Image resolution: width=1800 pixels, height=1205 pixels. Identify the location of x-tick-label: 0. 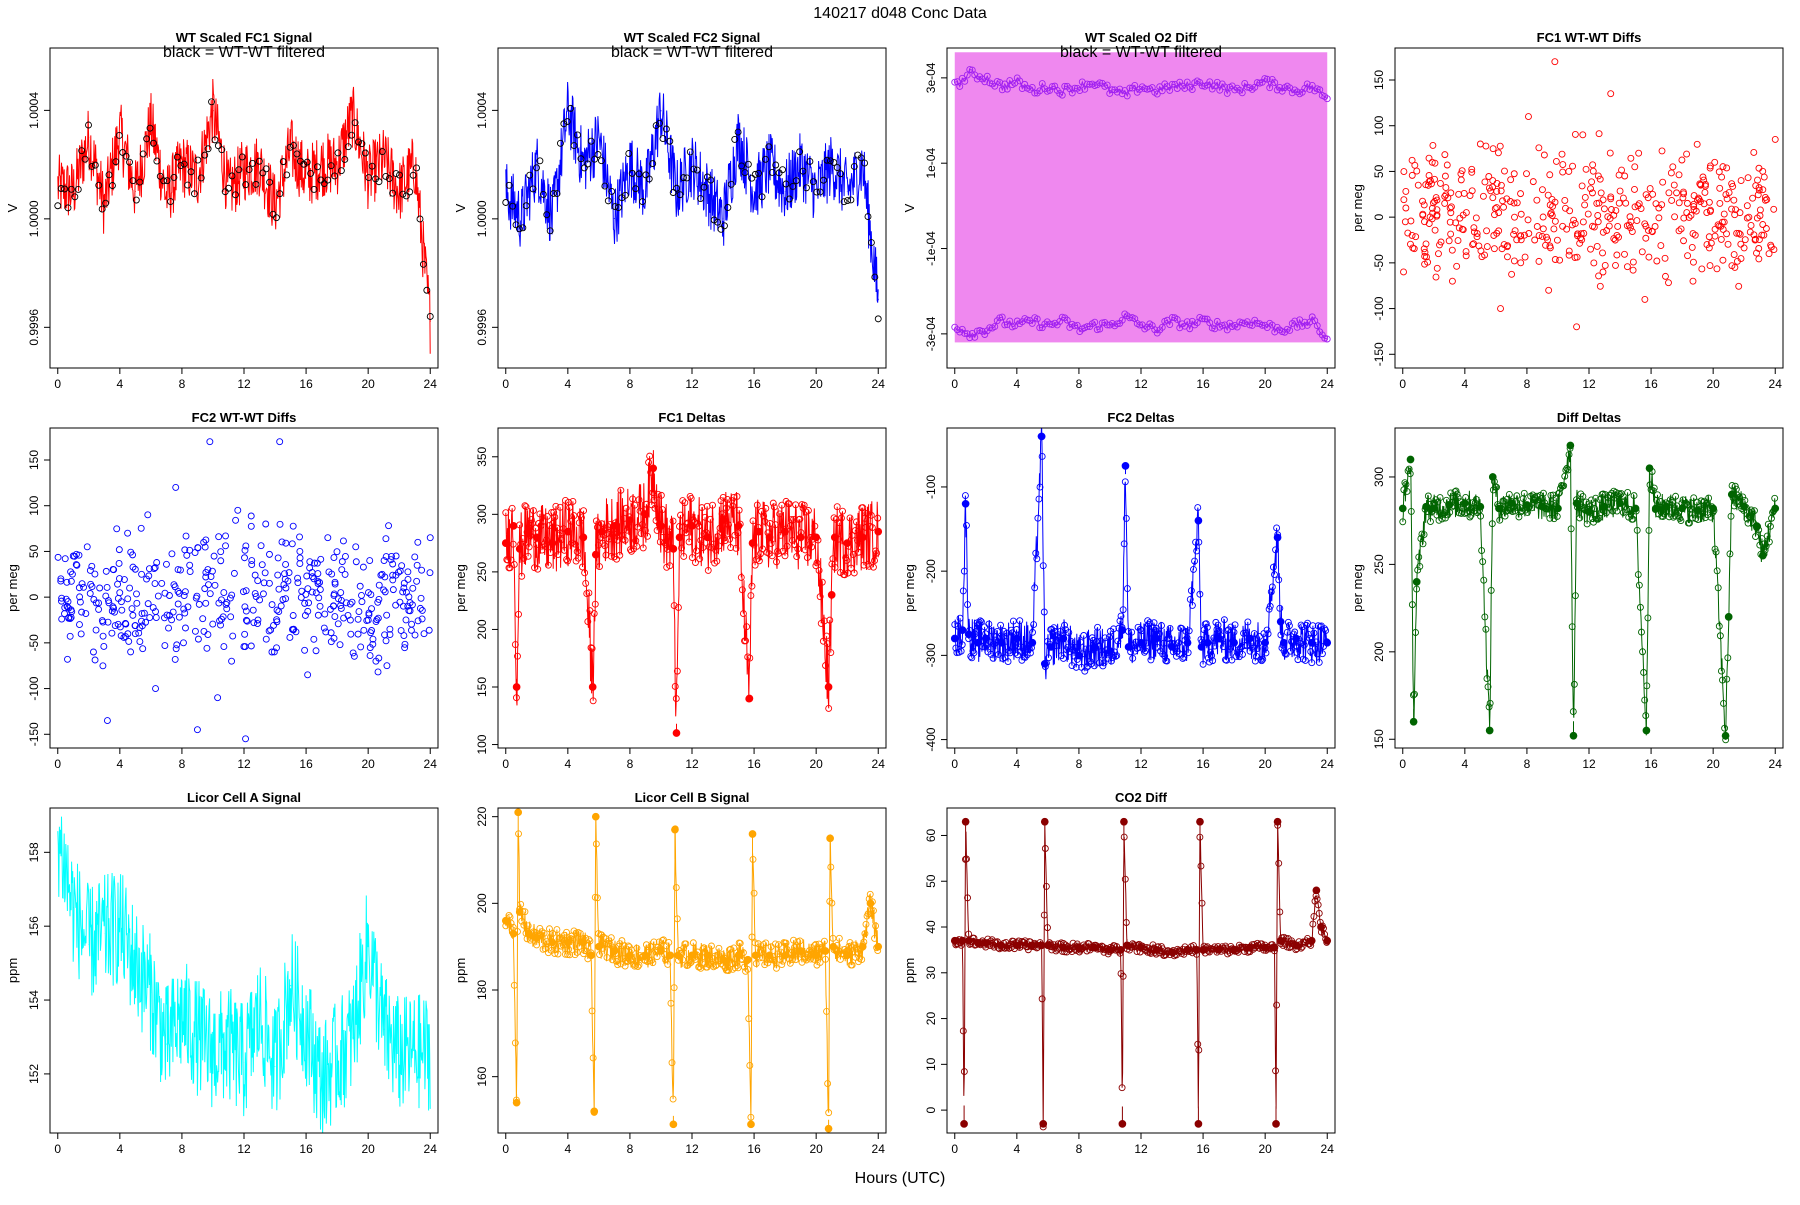
(505, 384).